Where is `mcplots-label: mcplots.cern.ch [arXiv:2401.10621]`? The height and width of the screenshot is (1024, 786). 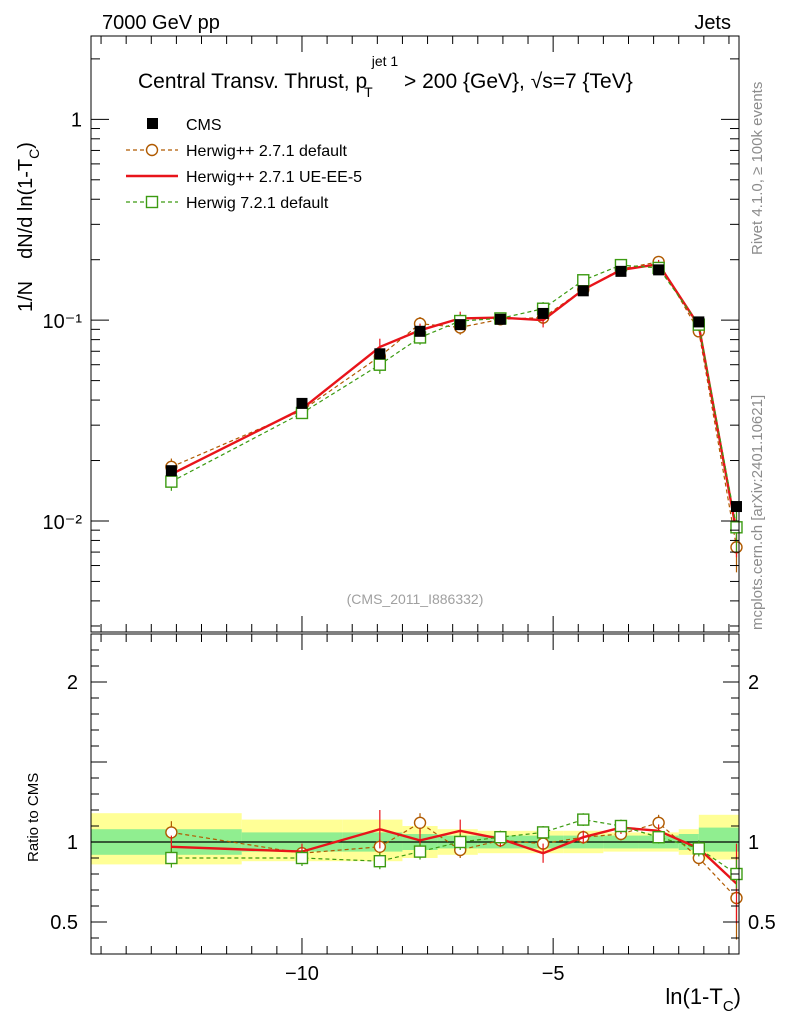
mcplots-label: mcplots.cern.ch [arXiv:2401.10621] is located at coordinates (757, 512).